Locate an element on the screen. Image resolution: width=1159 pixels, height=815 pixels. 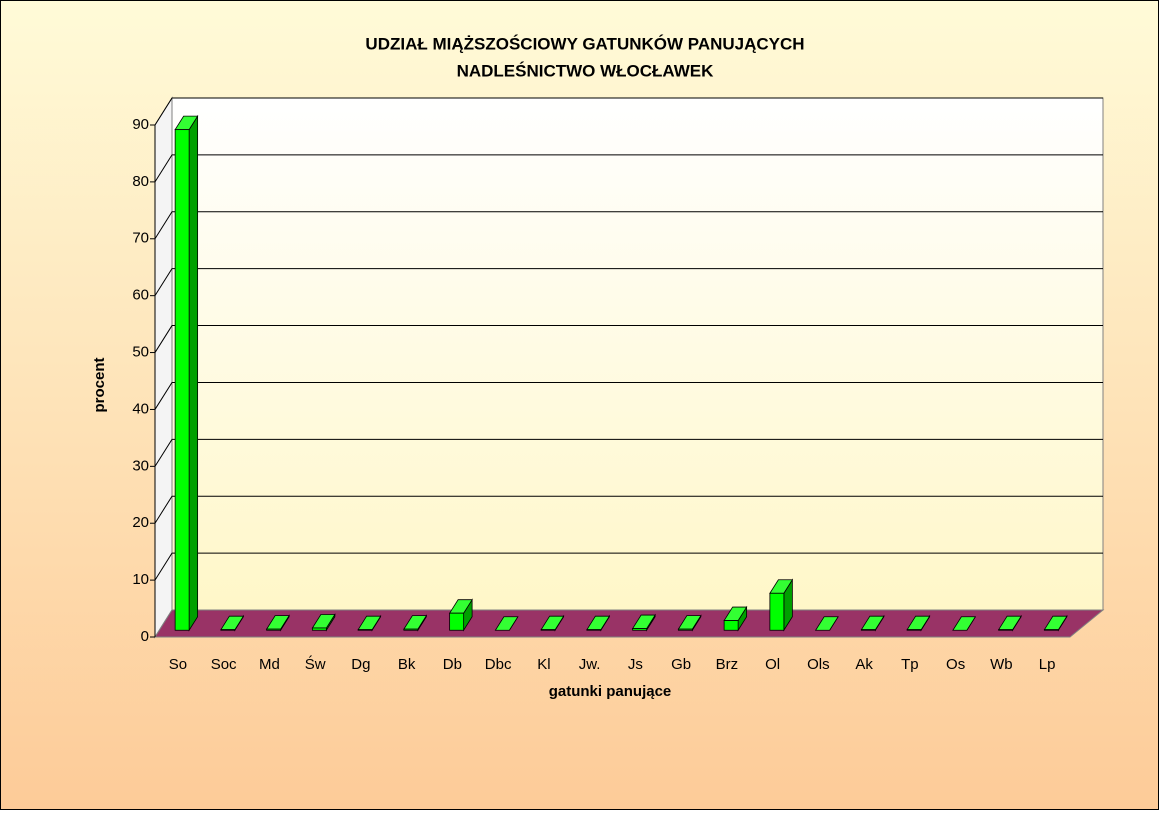
x-tick-label: Dbc is located at coordinates (498, 664).